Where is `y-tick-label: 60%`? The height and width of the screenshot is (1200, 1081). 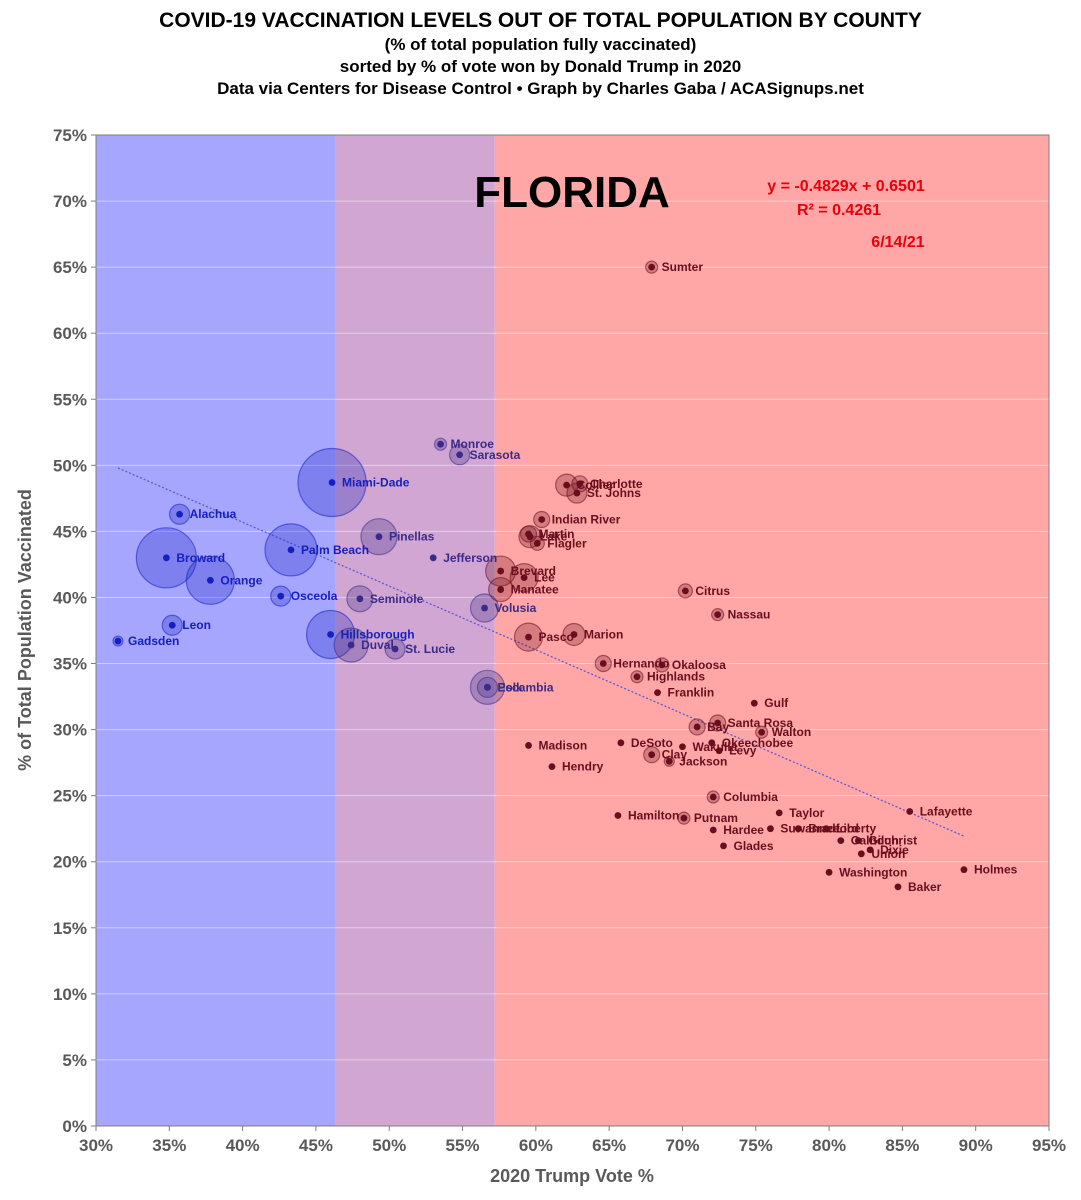
y-tick-label: 60% is located at coordinates (70, 333).